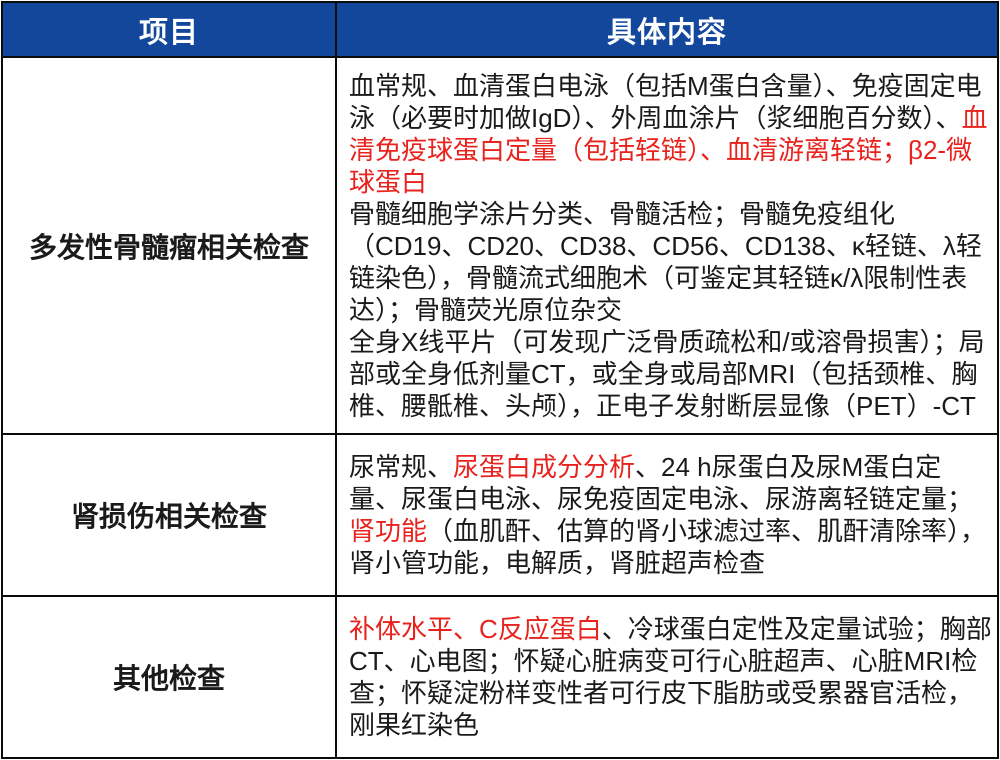 This screenshot has width=1000, height=760. I want to click on text-segment: 尿常规、, so click(401, 467).